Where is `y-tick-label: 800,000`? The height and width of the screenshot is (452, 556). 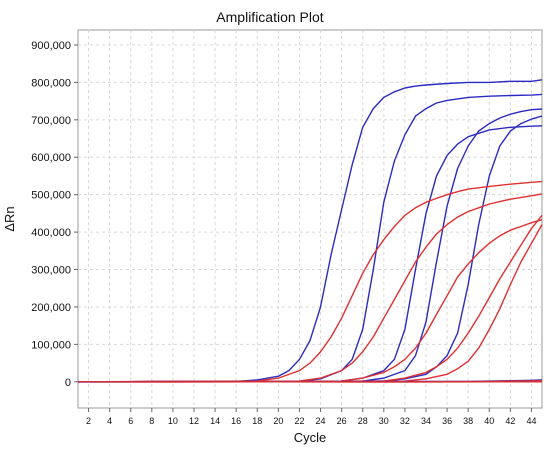
y-tick-label: 800,000 is located at coordinates (51, 83).